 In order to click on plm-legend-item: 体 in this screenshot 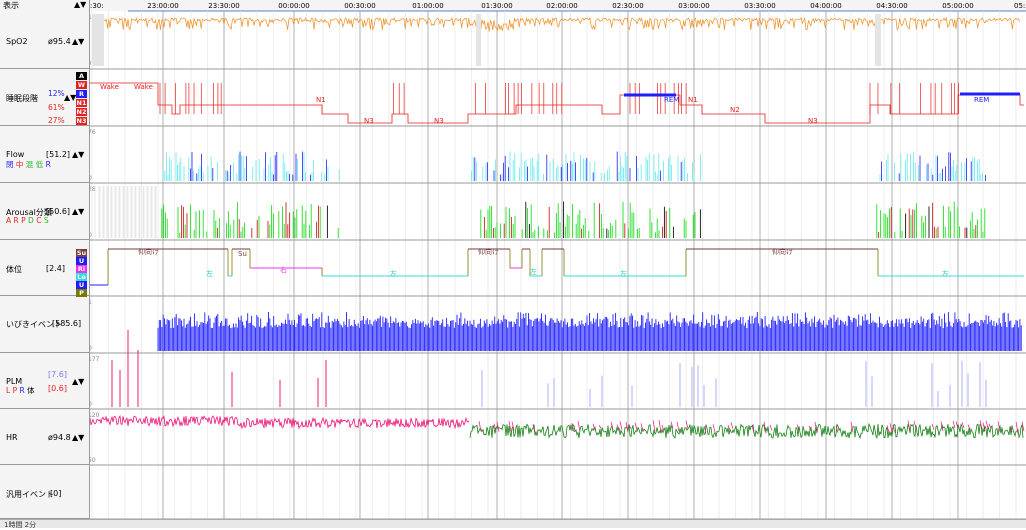, I will do `click(31, 390)`.